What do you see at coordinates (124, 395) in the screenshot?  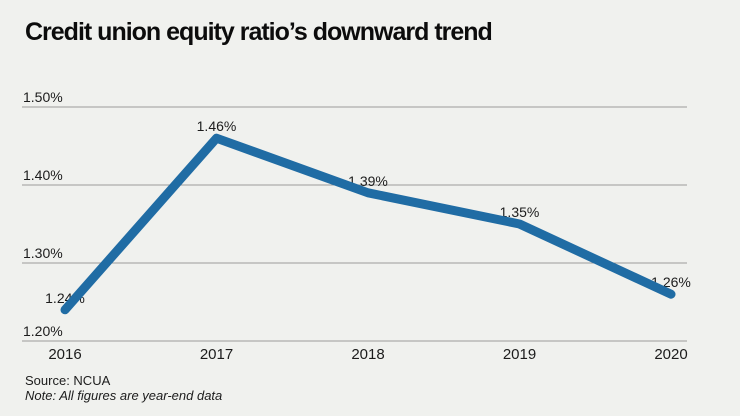 I see `note-text: Note: All figures are year-end data` at bounding box center [124, 395].